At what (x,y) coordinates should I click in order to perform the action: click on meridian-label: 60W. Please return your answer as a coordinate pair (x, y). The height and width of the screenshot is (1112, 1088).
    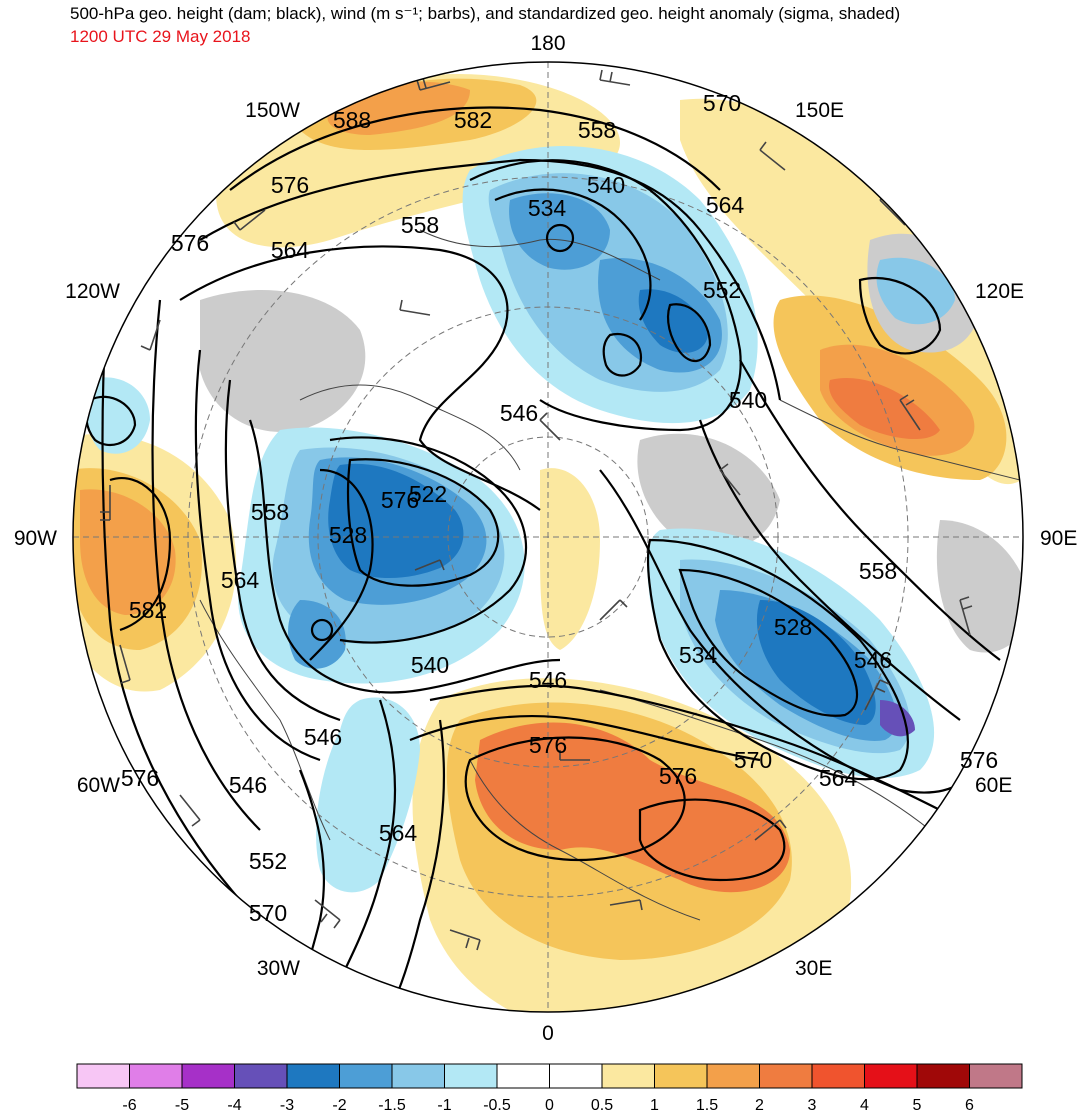
    Looking at the image, I should click on (98, 785).